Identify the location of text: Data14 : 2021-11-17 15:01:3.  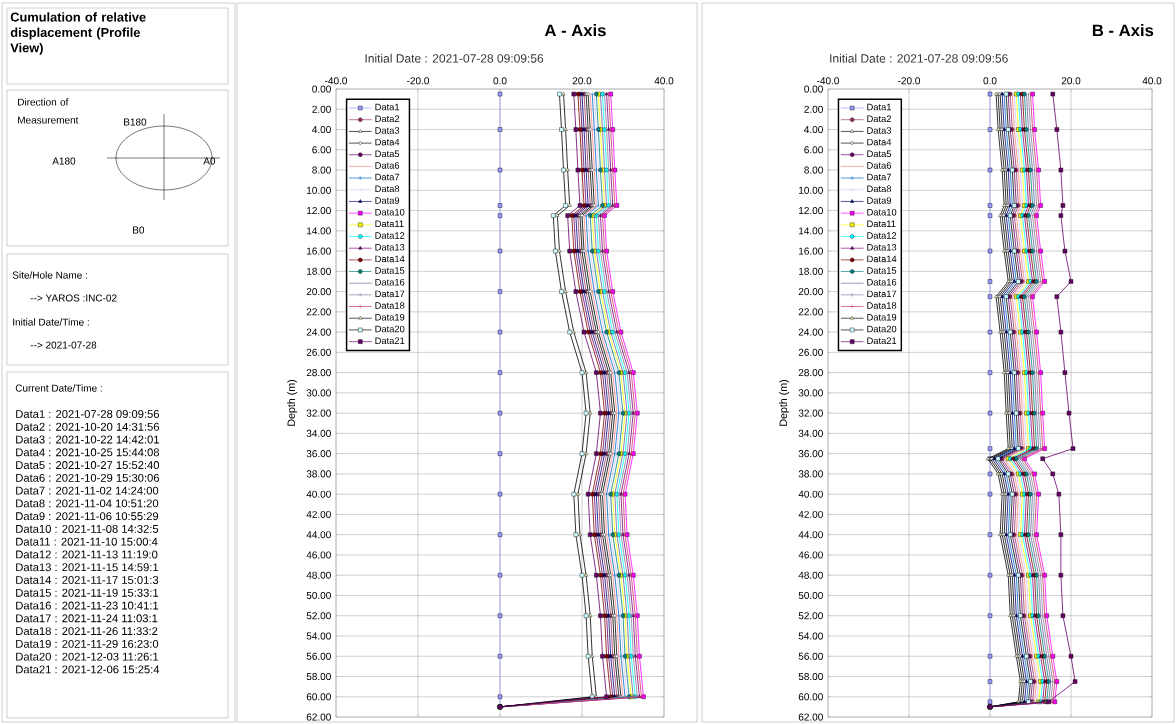
(87, 580).